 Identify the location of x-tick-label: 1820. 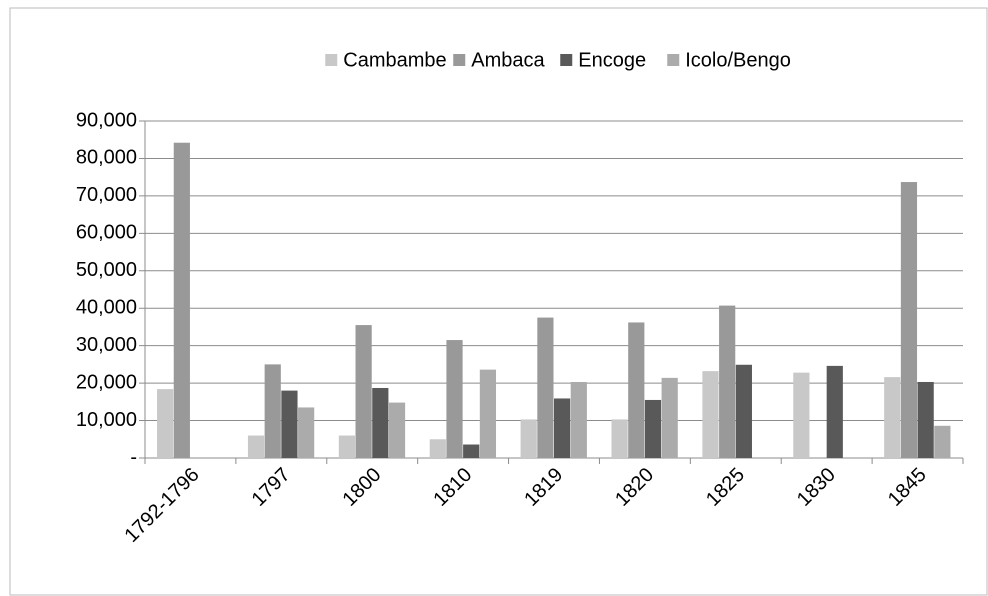
(634, 487).